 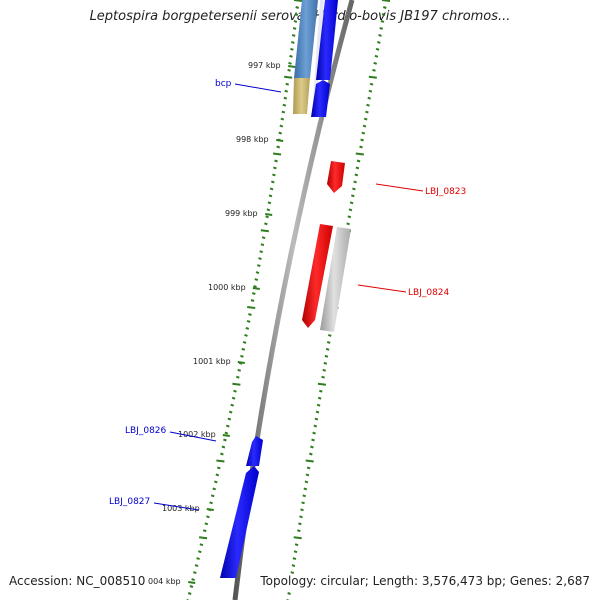 I want to click on accession-text: Accession: NC_008510, so click(x=79, y=581).